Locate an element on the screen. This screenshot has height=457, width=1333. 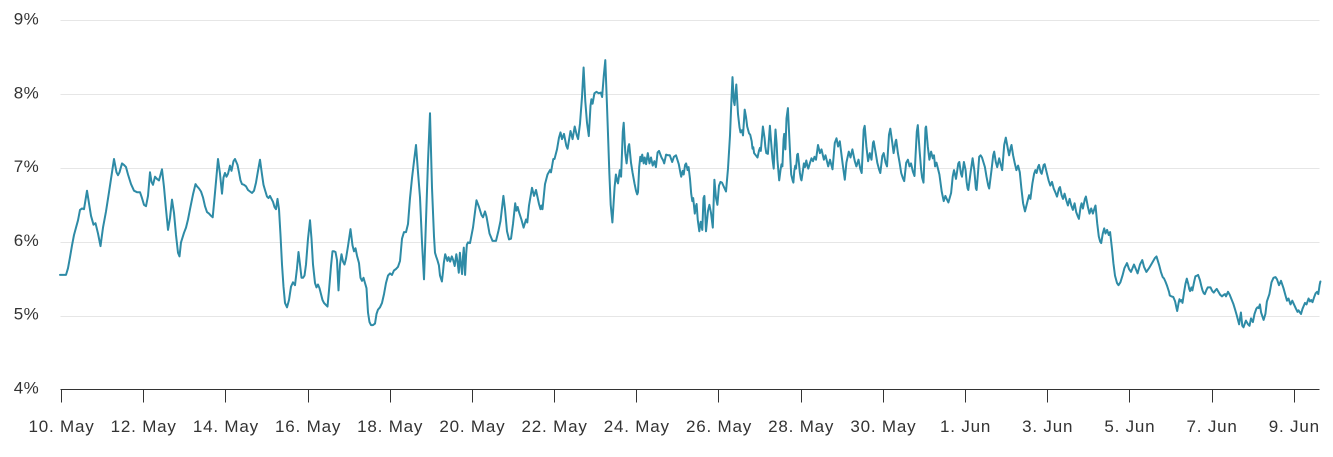
svg-text: 28. May is located at coordinates (801, 426).